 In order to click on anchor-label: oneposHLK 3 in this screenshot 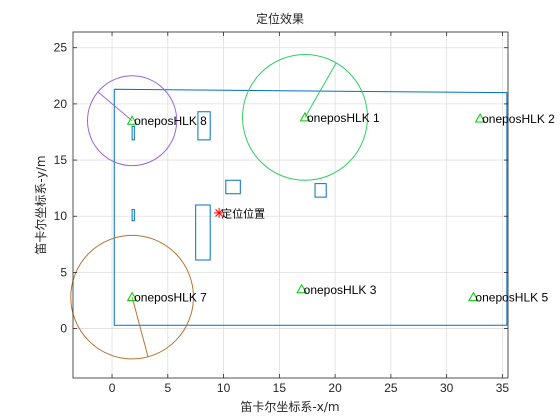, I will do `click(340, 290)`.